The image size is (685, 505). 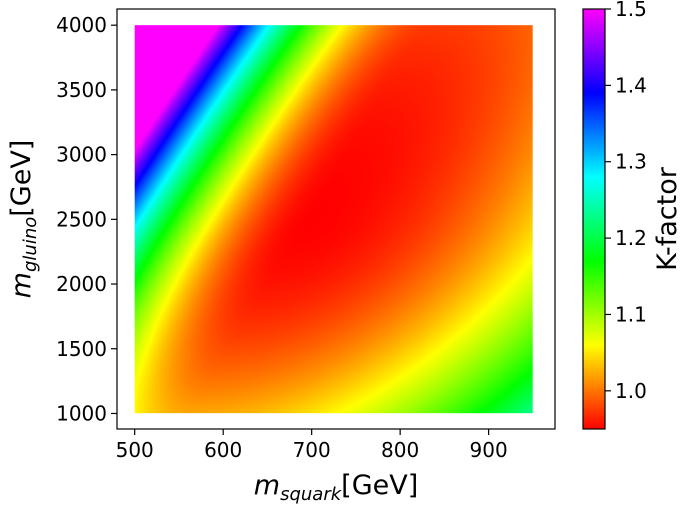 What do you see at coordinates (81, 413) in the screenshot?
I see `y-tick-label: 1000` at bounding box center [81, 413].